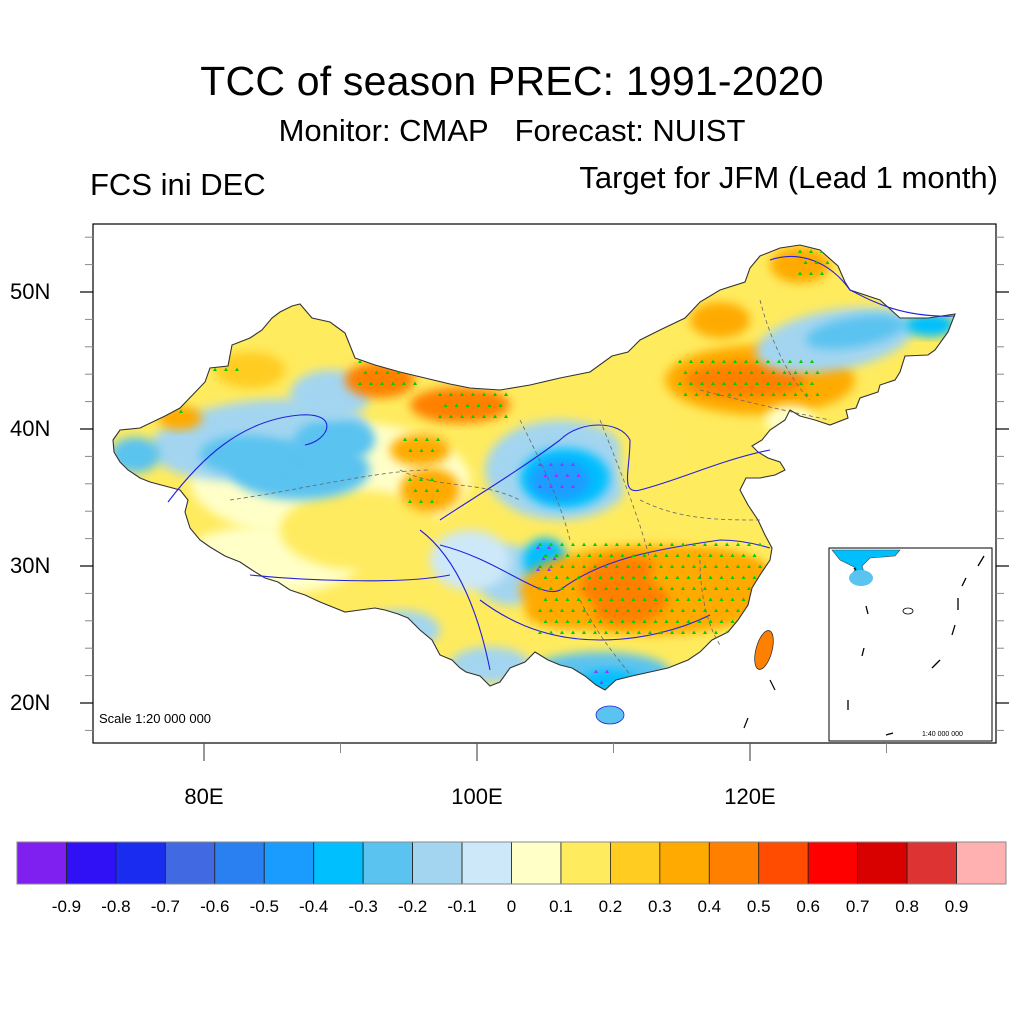 This screenshot has width=1024, height=1024. Describe the element at coordinates (861, 578) in the screenshot. I see `inset-hainan` at that location.